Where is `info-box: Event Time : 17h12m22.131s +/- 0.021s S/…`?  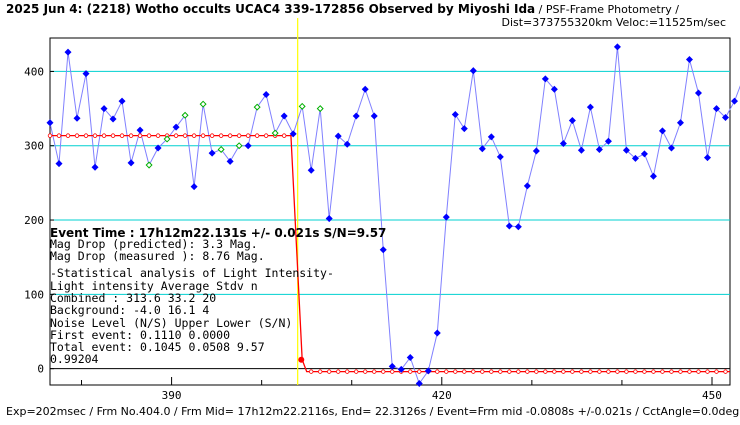 info-box: Event Time : 17h12m22.131s +/- 0.021s S/… is located at coordinates (218, 296).